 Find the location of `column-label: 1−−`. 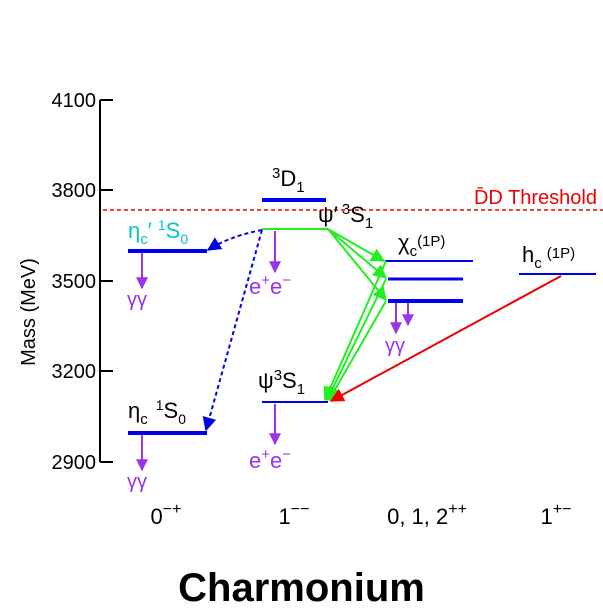

column-label: 1−− is located at coordinates (294, 515).